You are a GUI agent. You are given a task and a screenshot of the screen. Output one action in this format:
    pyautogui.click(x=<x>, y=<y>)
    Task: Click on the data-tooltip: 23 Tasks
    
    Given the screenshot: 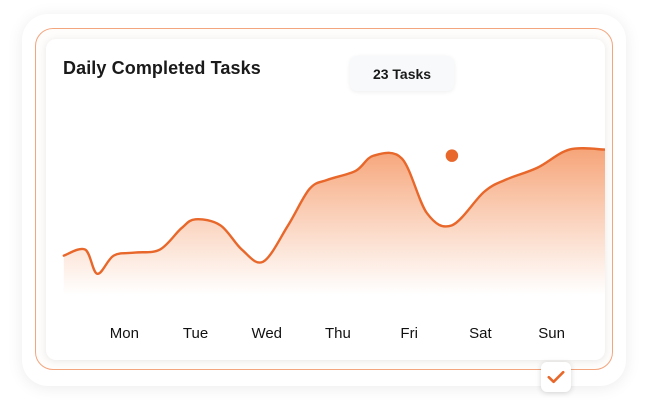 What is the action you would take?
    pyautogui.click(x=402, y=73)
    